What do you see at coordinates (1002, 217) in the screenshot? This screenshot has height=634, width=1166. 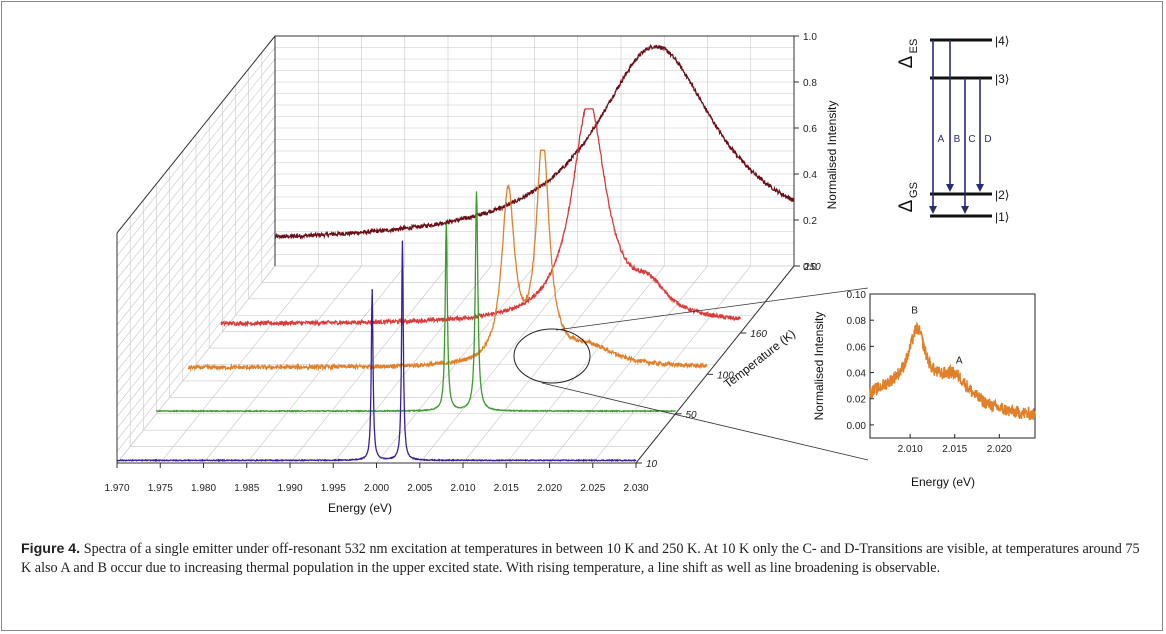 I see `level-1-label: |1⟩` at bounding box center [1002, 217].